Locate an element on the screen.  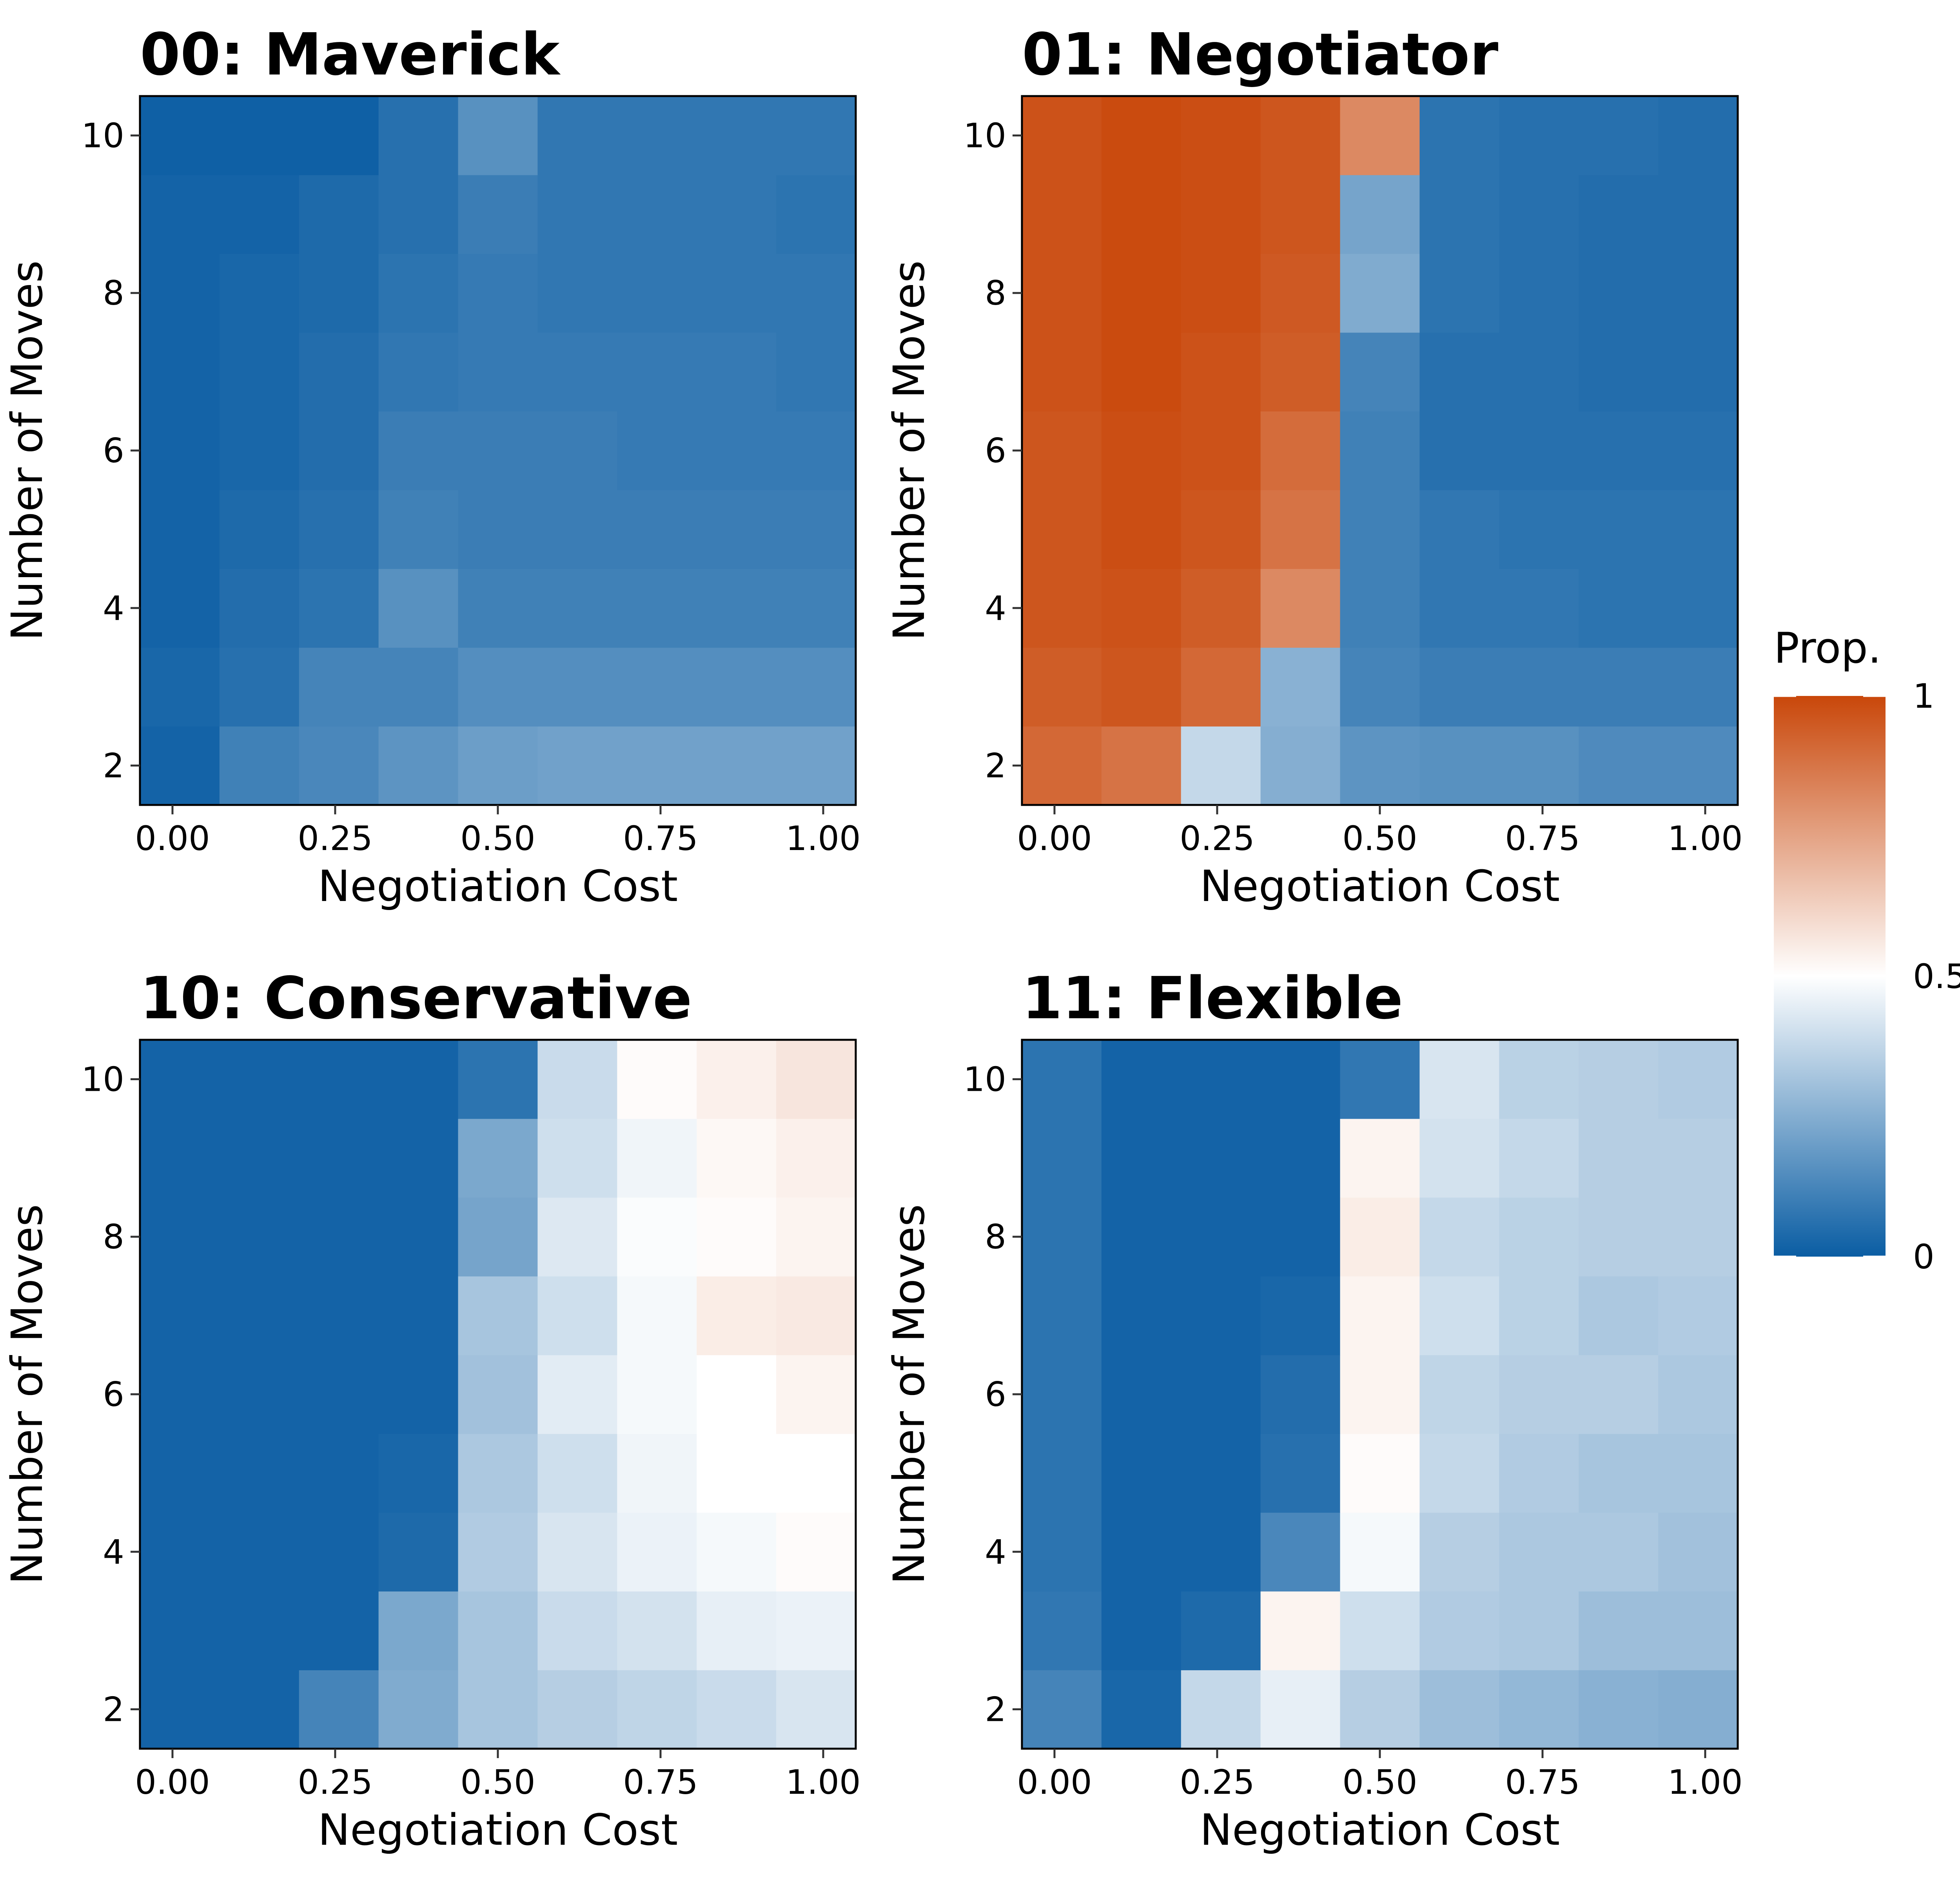
x-tick-label: 0.50 is located at coordinates (1379, 1782).